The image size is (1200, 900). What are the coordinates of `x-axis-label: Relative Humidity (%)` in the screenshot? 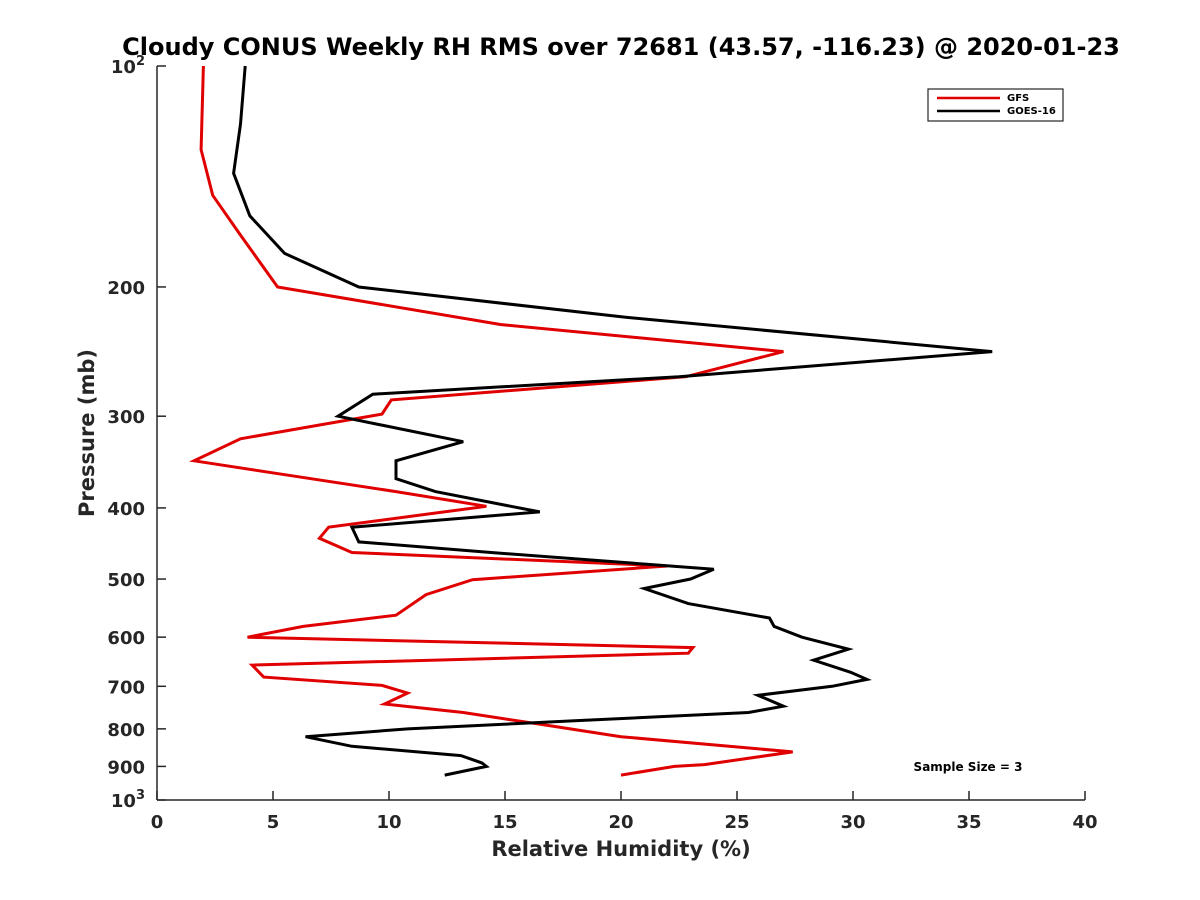 It's located at (620, 849).